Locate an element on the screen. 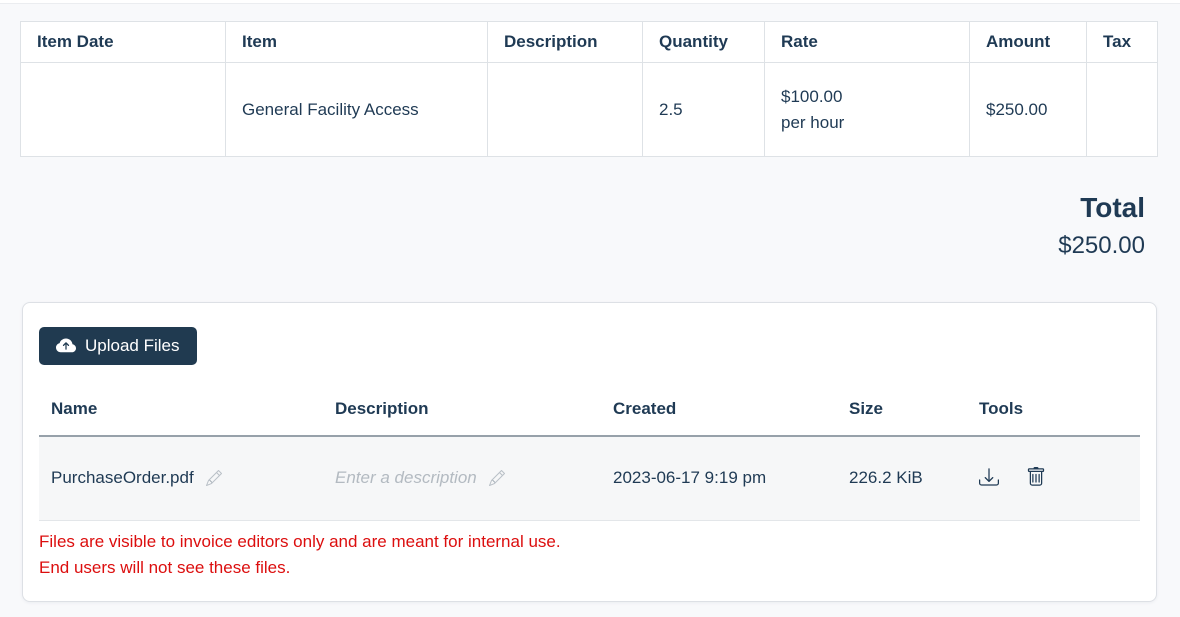  column-header-quantity: Quantity is located at coordinates (703, 42).